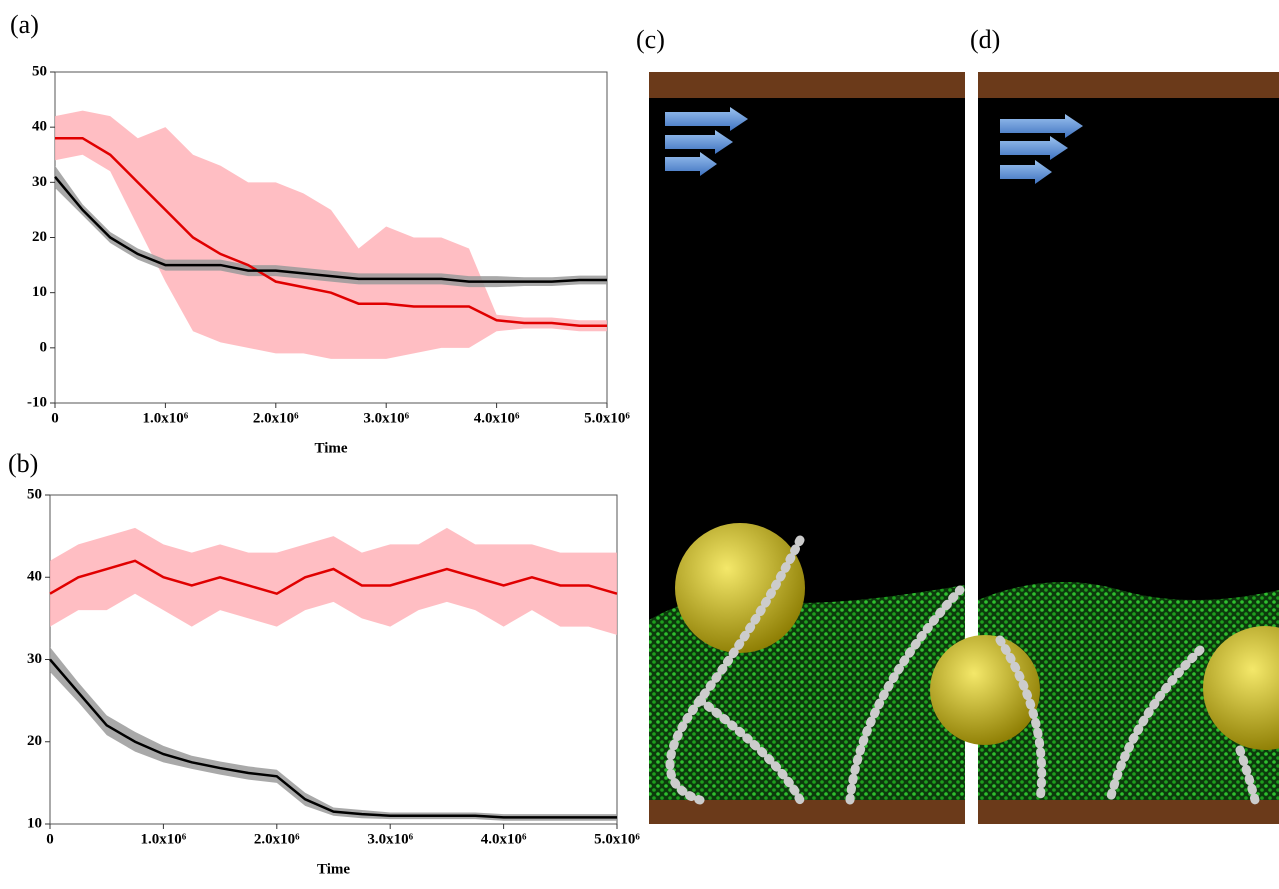 The width and height of the screenshot is (1279, 889). I want to click on panel-label: (d), so click(985, 39).